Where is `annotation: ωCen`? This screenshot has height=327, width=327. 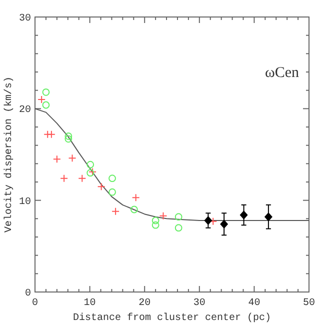
annotation: ωCen is located at coordinates (282, 73).